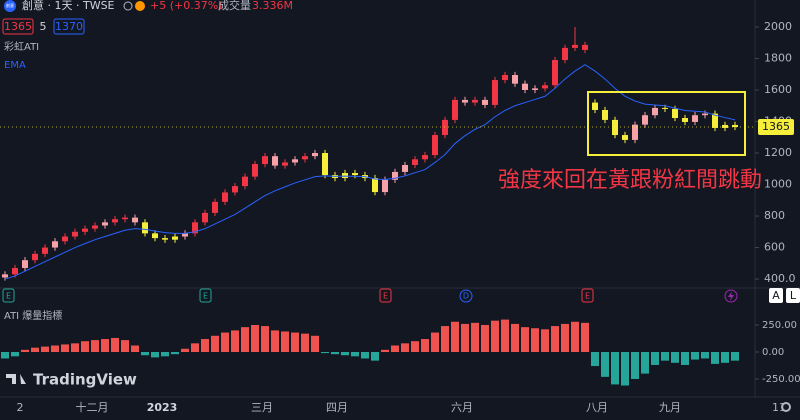 The image size is (800, 420). Describe the element at coordinates (773, 352) in the screenshot. I see `y-tick-label: 0.00` at that location.